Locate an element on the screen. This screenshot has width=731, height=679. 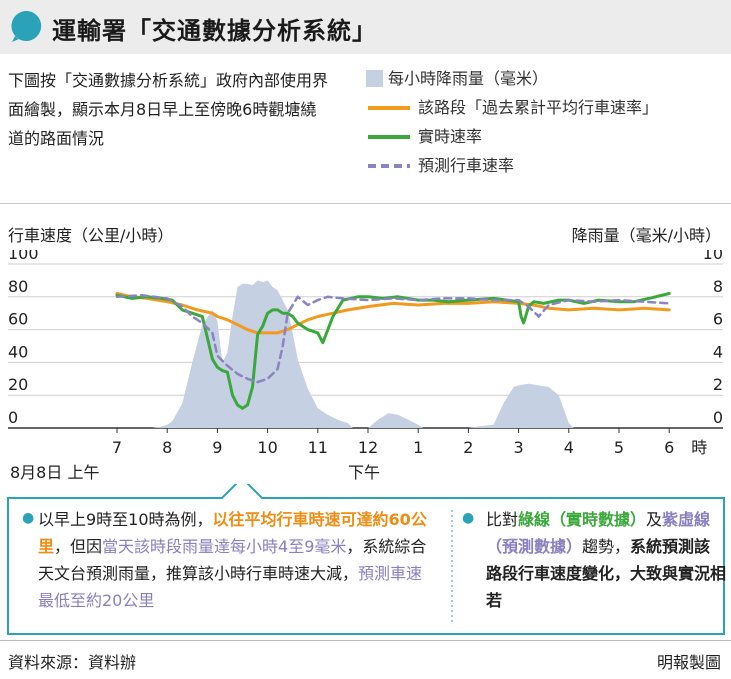
legend-label-historical: 該路段「過去累計平均行車速率」 is located at coordinates (538, 107).